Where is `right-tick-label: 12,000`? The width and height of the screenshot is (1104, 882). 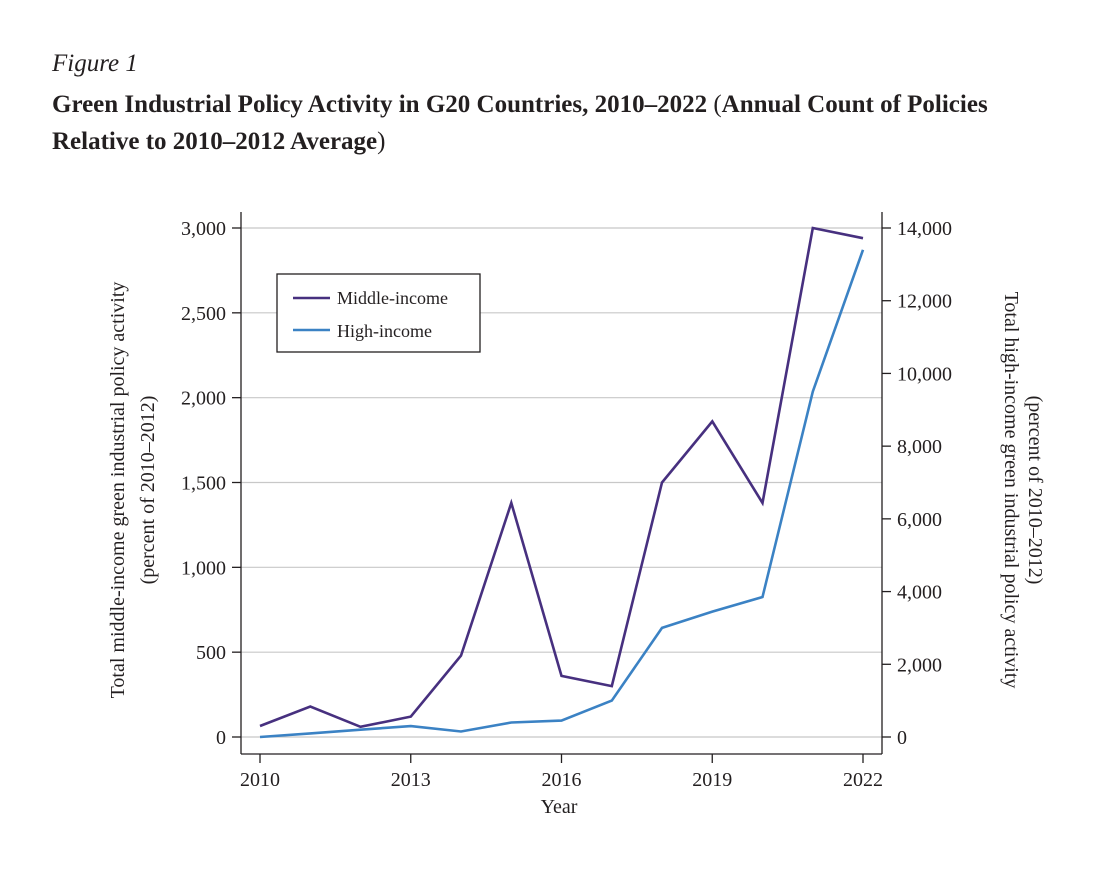
right-tick-label: 12,000 is located at coordinates (924, 302).